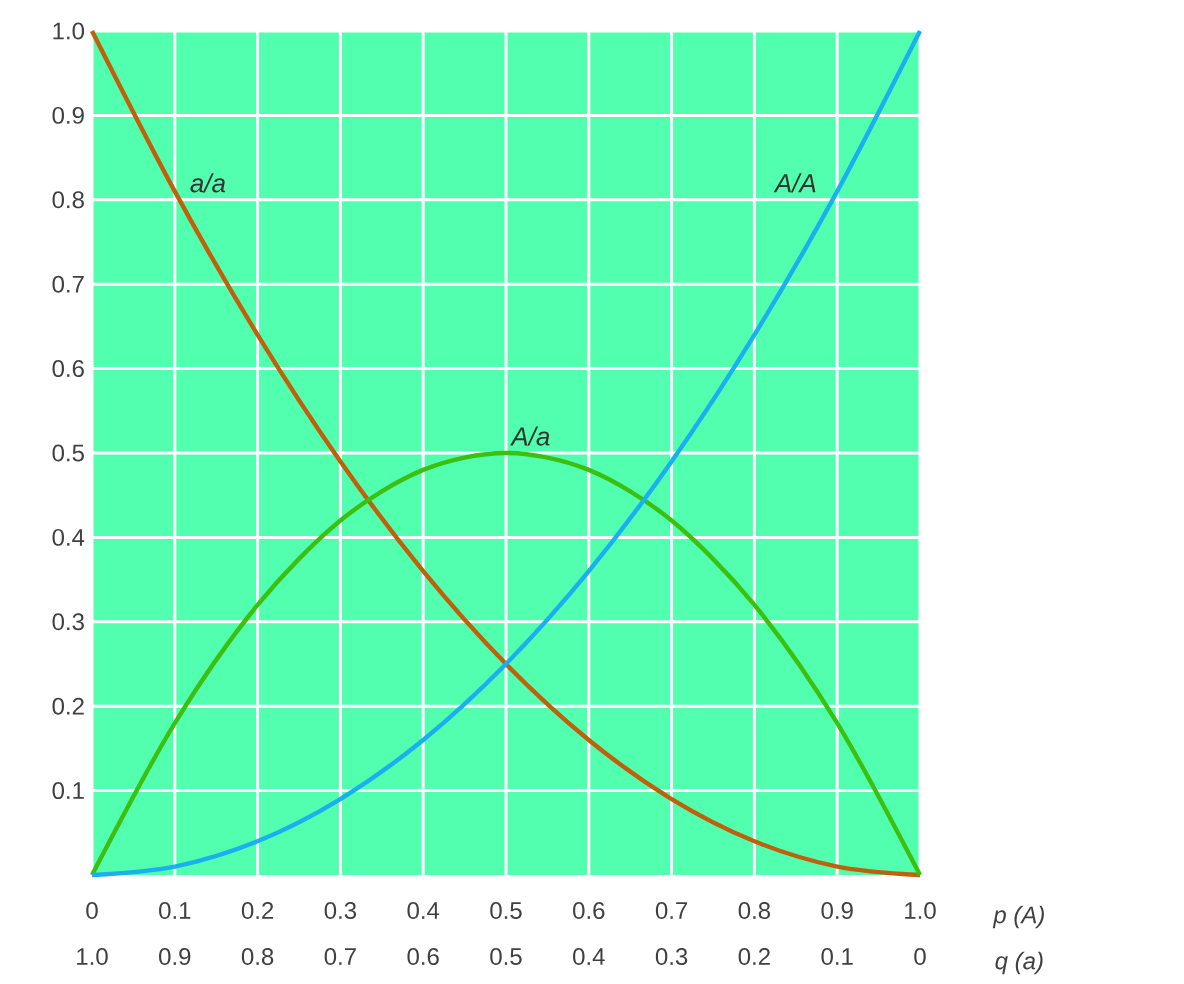  Describe the element at coordinates (423, 957) in the screenshot. I see `x2-tick-label: 0.6` at that location.